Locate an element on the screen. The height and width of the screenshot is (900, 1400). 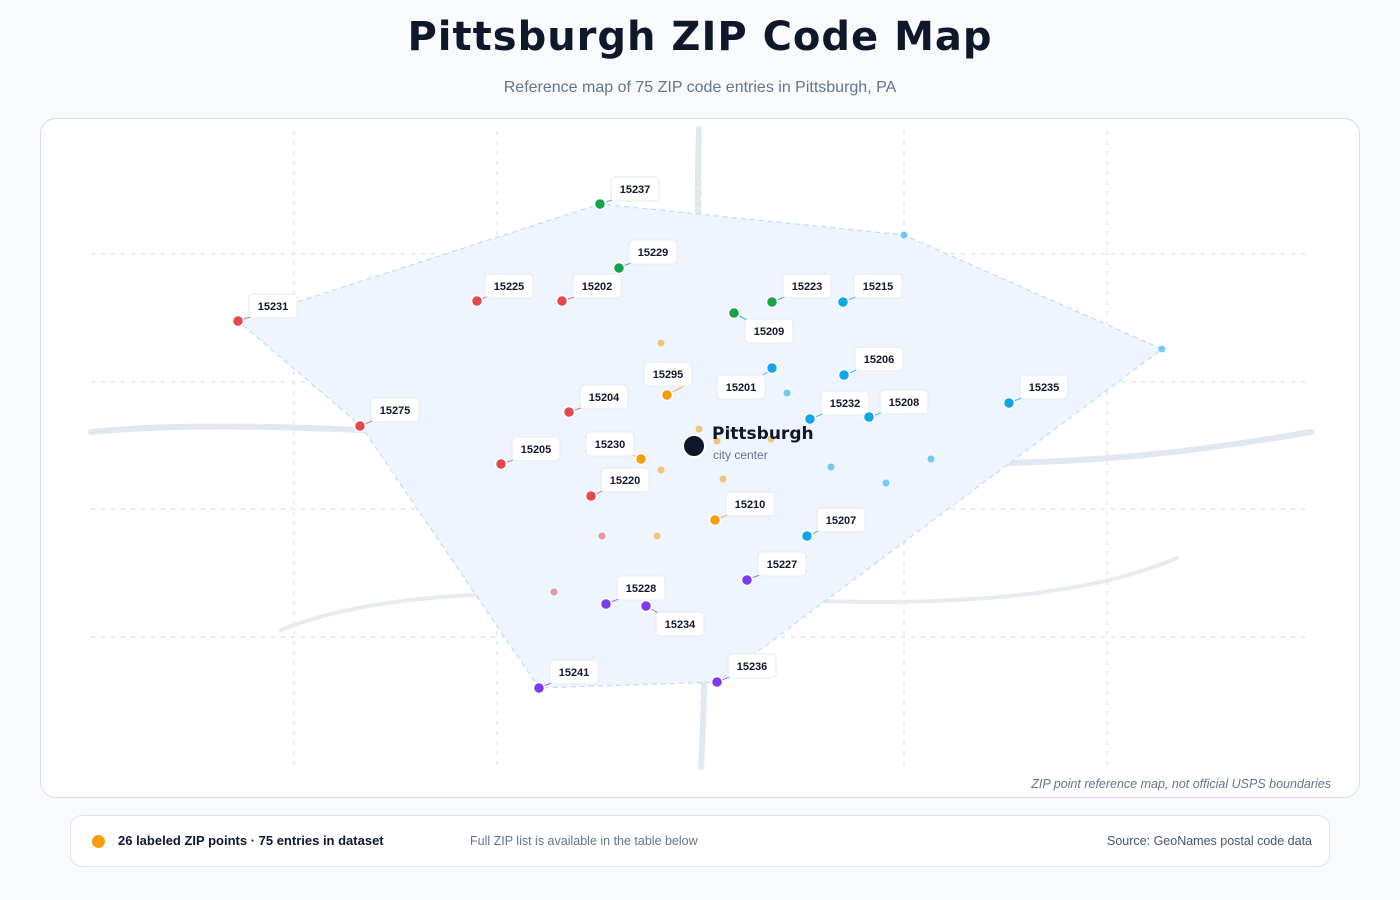
zip-label: 15204 is located at coordinates (604, 398).